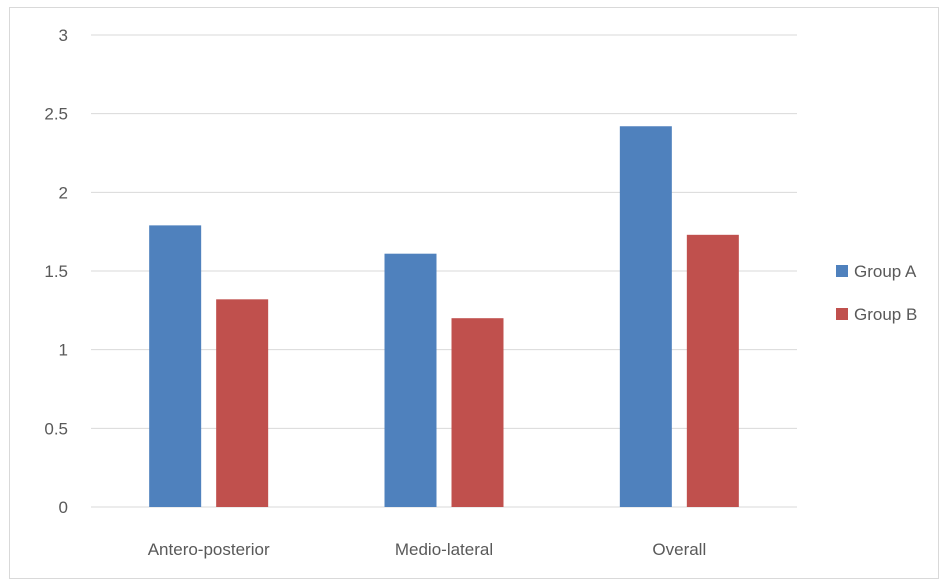 The width and height of the screenshot is (950, 587). What do you see at coordinates (645, 317) in the screenshot?
I see `bar-group-a-overall` at bounding box center [645, 317].